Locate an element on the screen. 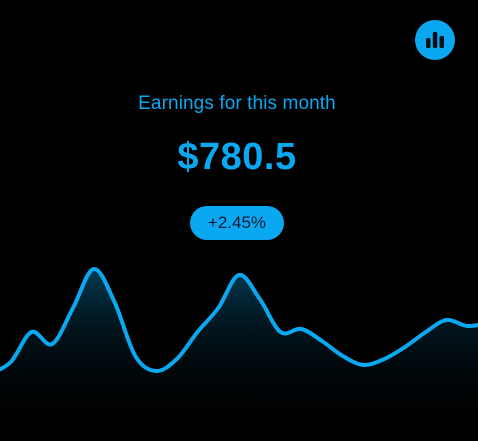  stats-button is located at coordinates (435, 40).